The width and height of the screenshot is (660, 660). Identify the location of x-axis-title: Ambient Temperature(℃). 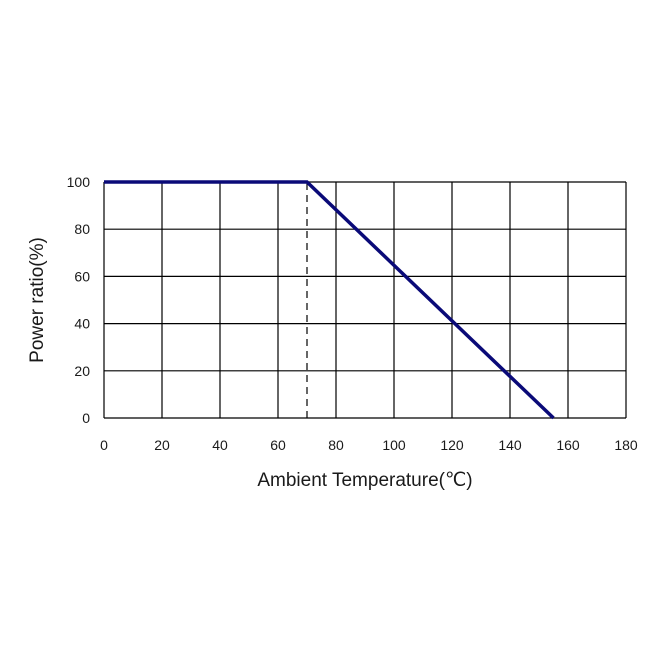
(364, 480).